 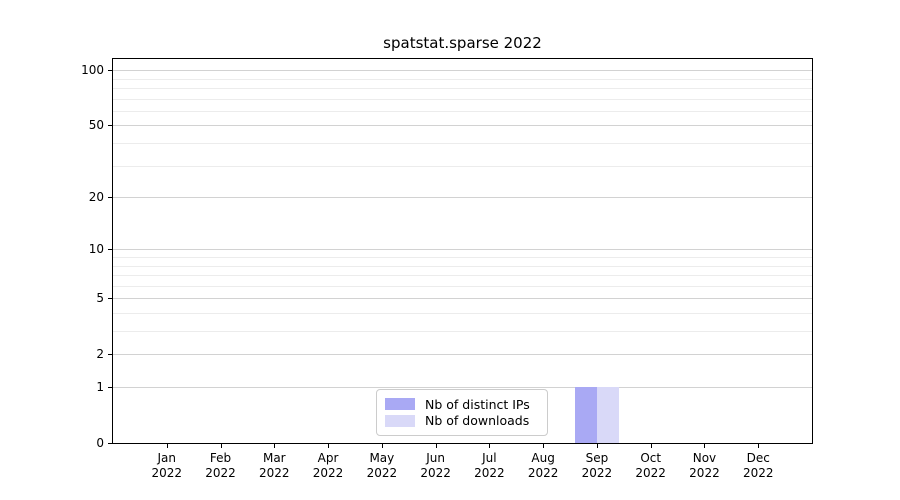 I want to click on y-tick-label: 20, so click(x=96, y=197).